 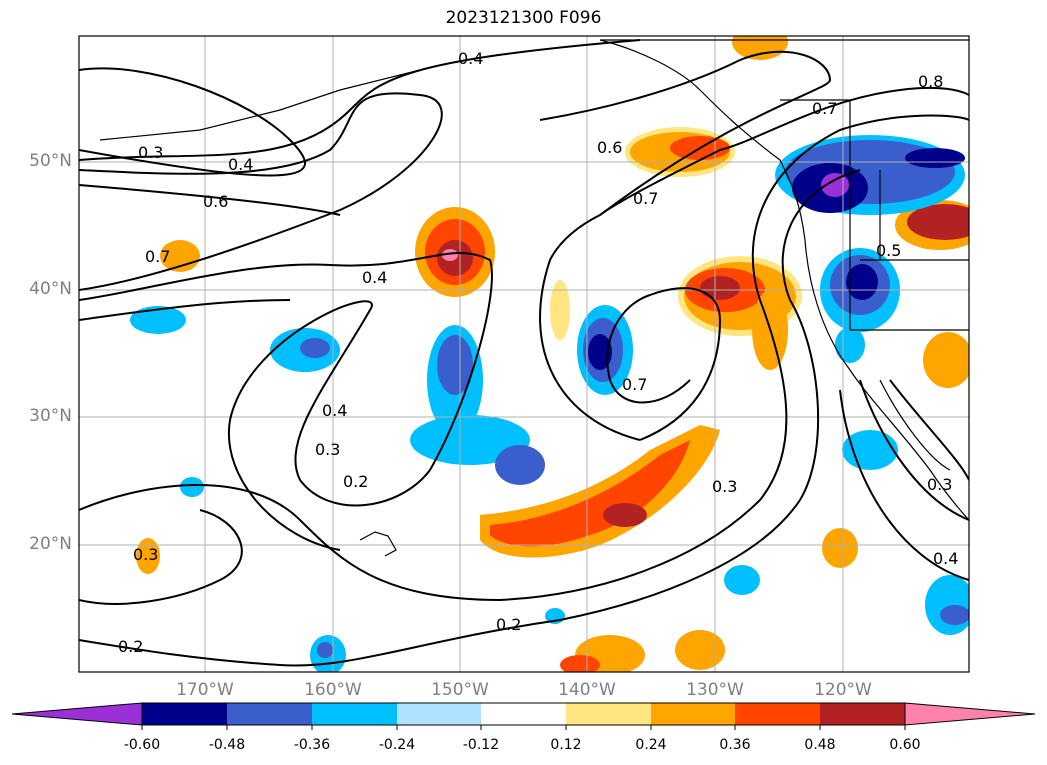 What do you see at coordinates (77, 714) in the screenshot?
I see `colorbar-min-extension` at bounding box center [77, 714].